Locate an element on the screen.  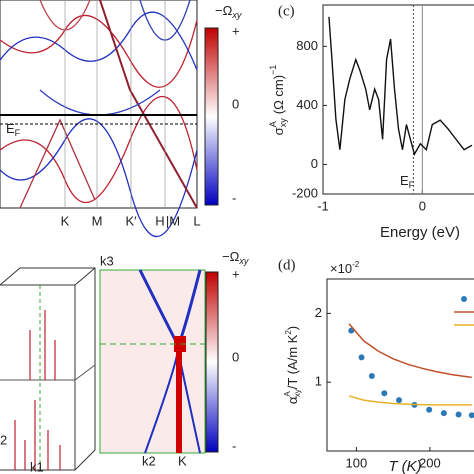
y-tick-label: 2 is located at coordinates (318, 312).